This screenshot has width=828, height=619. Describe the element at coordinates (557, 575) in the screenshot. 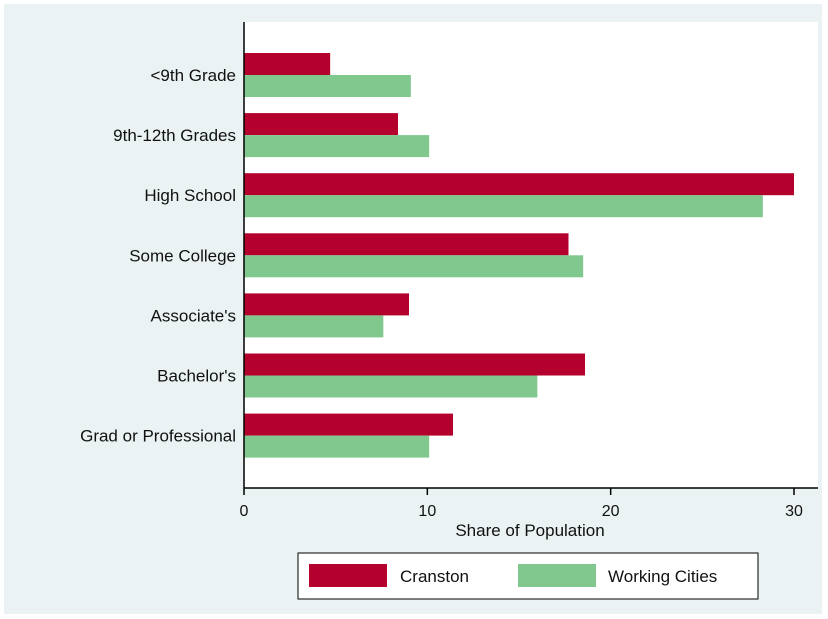

I see `legend-swatch-working-cities` at that location.